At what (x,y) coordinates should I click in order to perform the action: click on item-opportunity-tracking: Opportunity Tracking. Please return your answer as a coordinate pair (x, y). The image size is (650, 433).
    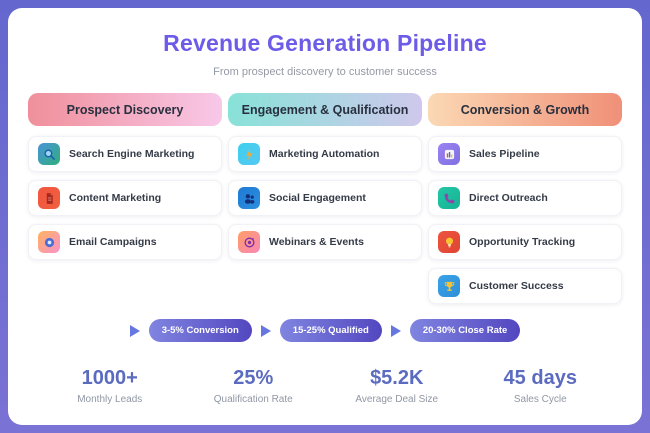
    Looking at the image, I should click on (525, 242).